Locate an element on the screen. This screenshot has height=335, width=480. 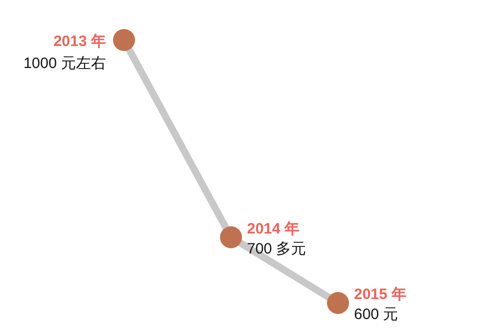
x-tick-label: 2015 年 is located at coordinates (380, 294).